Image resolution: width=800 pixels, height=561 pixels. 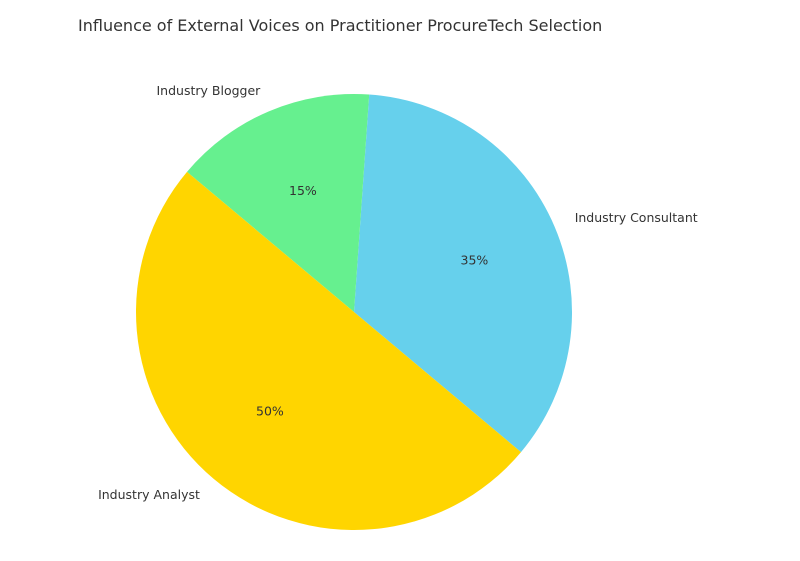 What do you see at coordinates (270, 411) in the screenshot?
I see `slice-percent-industry-analyst: 50%` at bounding box center [270, 411].